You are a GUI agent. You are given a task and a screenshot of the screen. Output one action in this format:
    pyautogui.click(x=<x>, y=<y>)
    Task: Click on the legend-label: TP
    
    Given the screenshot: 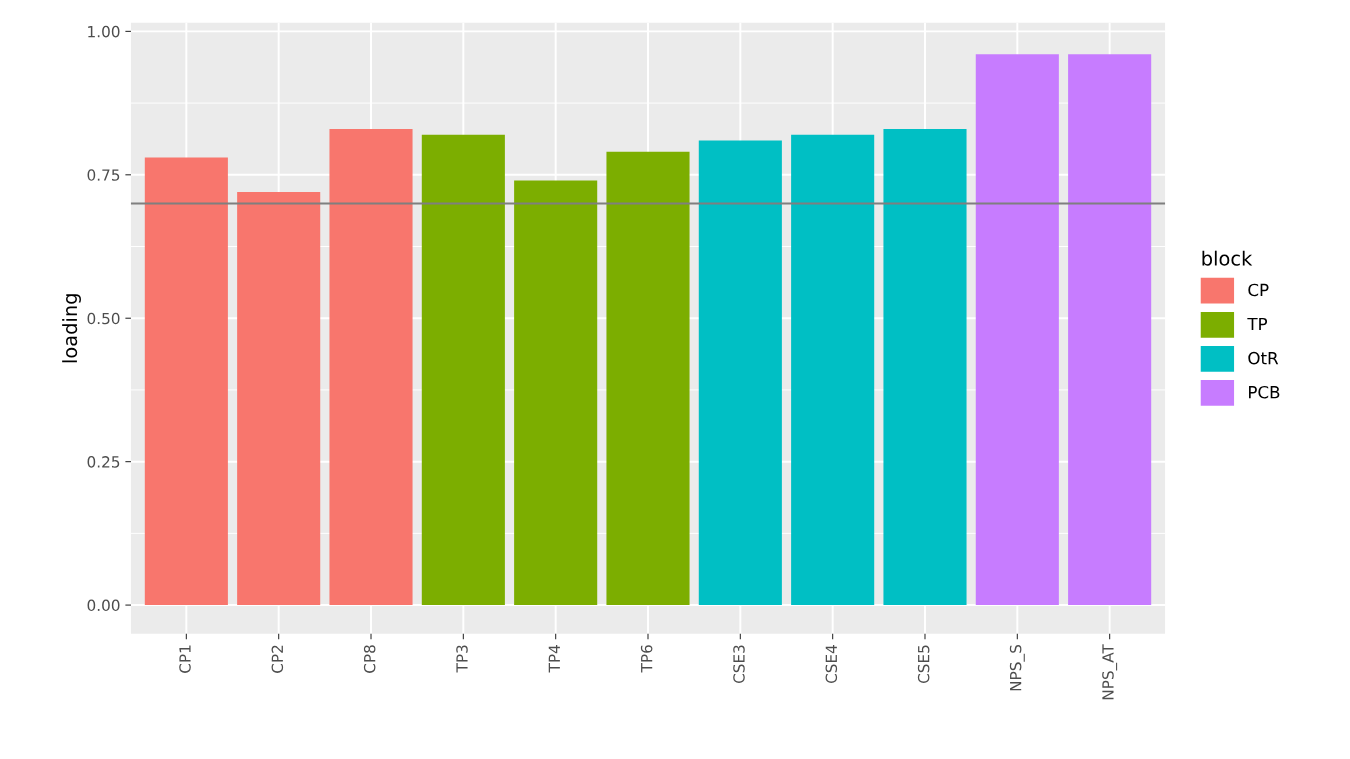 What is the action you would take?
    pyautogui.click(x=1257, y=324)
    